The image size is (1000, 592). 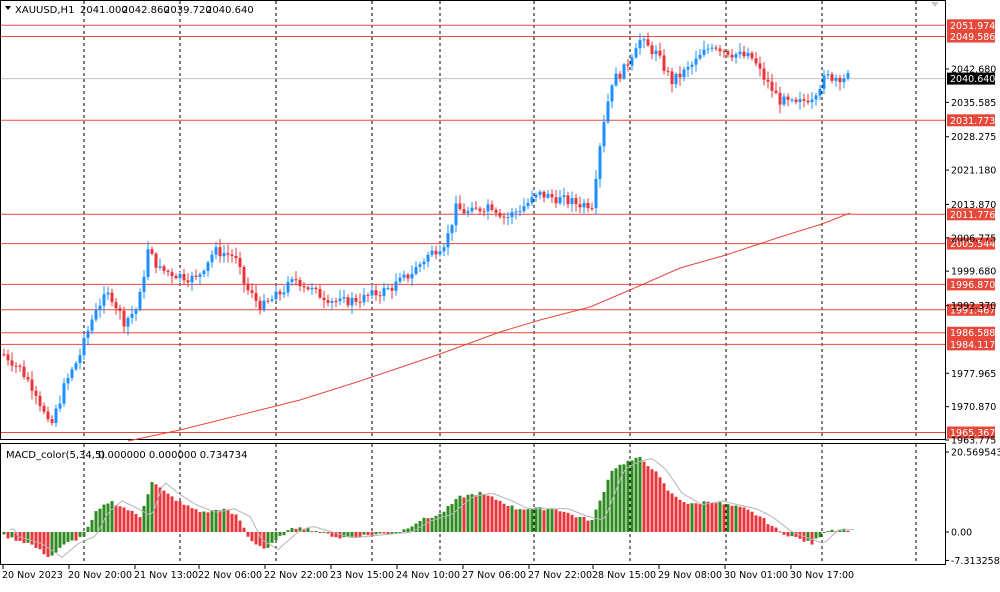 I want to click on dropdown-triangle-icon, so click(x=8, y=8).